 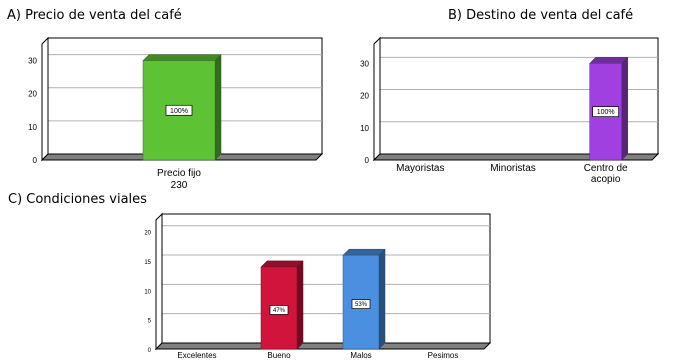 What do you see at coordinates (420, 168) in the screenshot?
I see `chart-b-category-label: Mayoristas` at bounding box center [420, 168].